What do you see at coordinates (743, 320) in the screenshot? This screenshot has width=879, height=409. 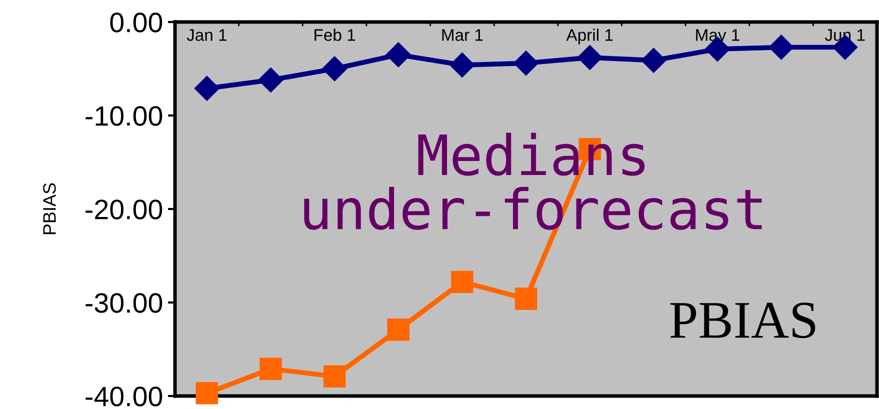 I see `annotation: PBIAS` at bounding box center [743, 320].